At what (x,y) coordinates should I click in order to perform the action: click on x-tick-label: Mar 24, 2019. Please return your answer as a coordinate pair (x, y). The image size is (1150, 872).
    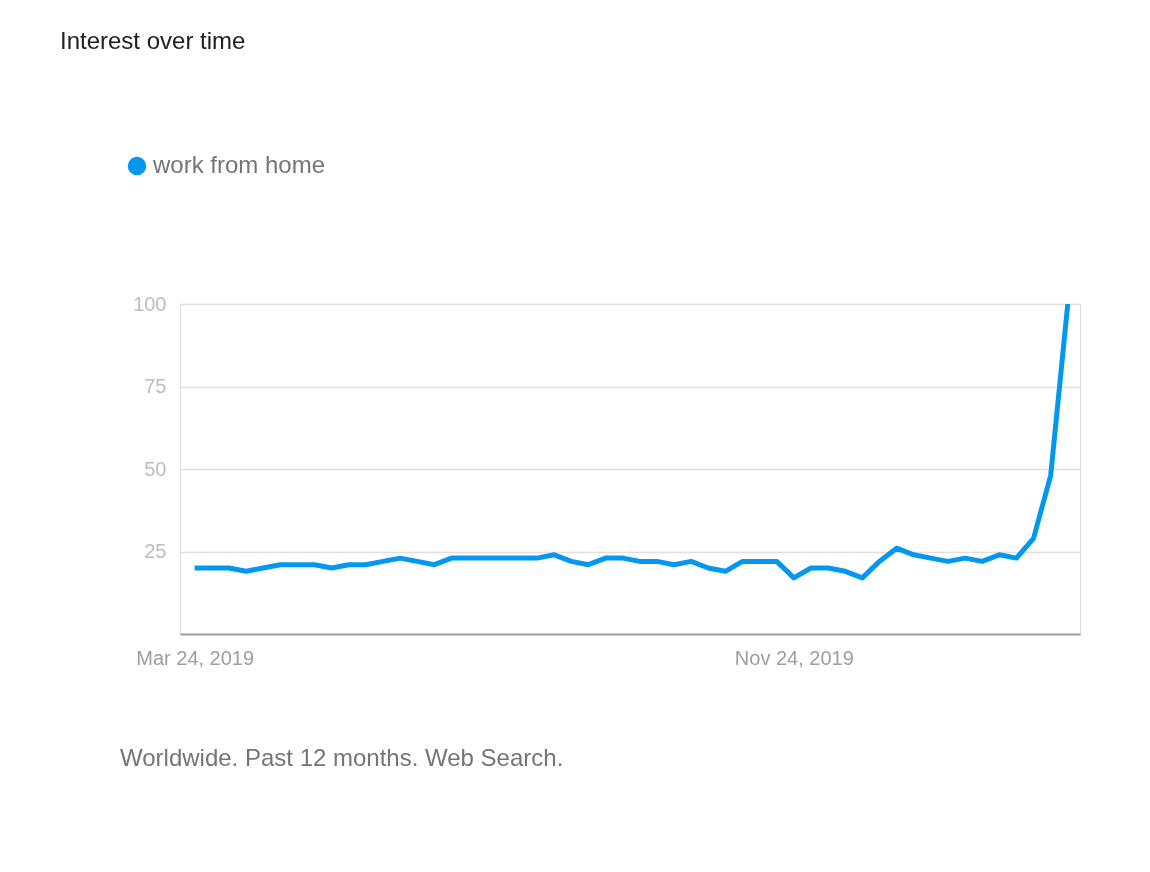
    Looking at the image, I should click on (195, 657).